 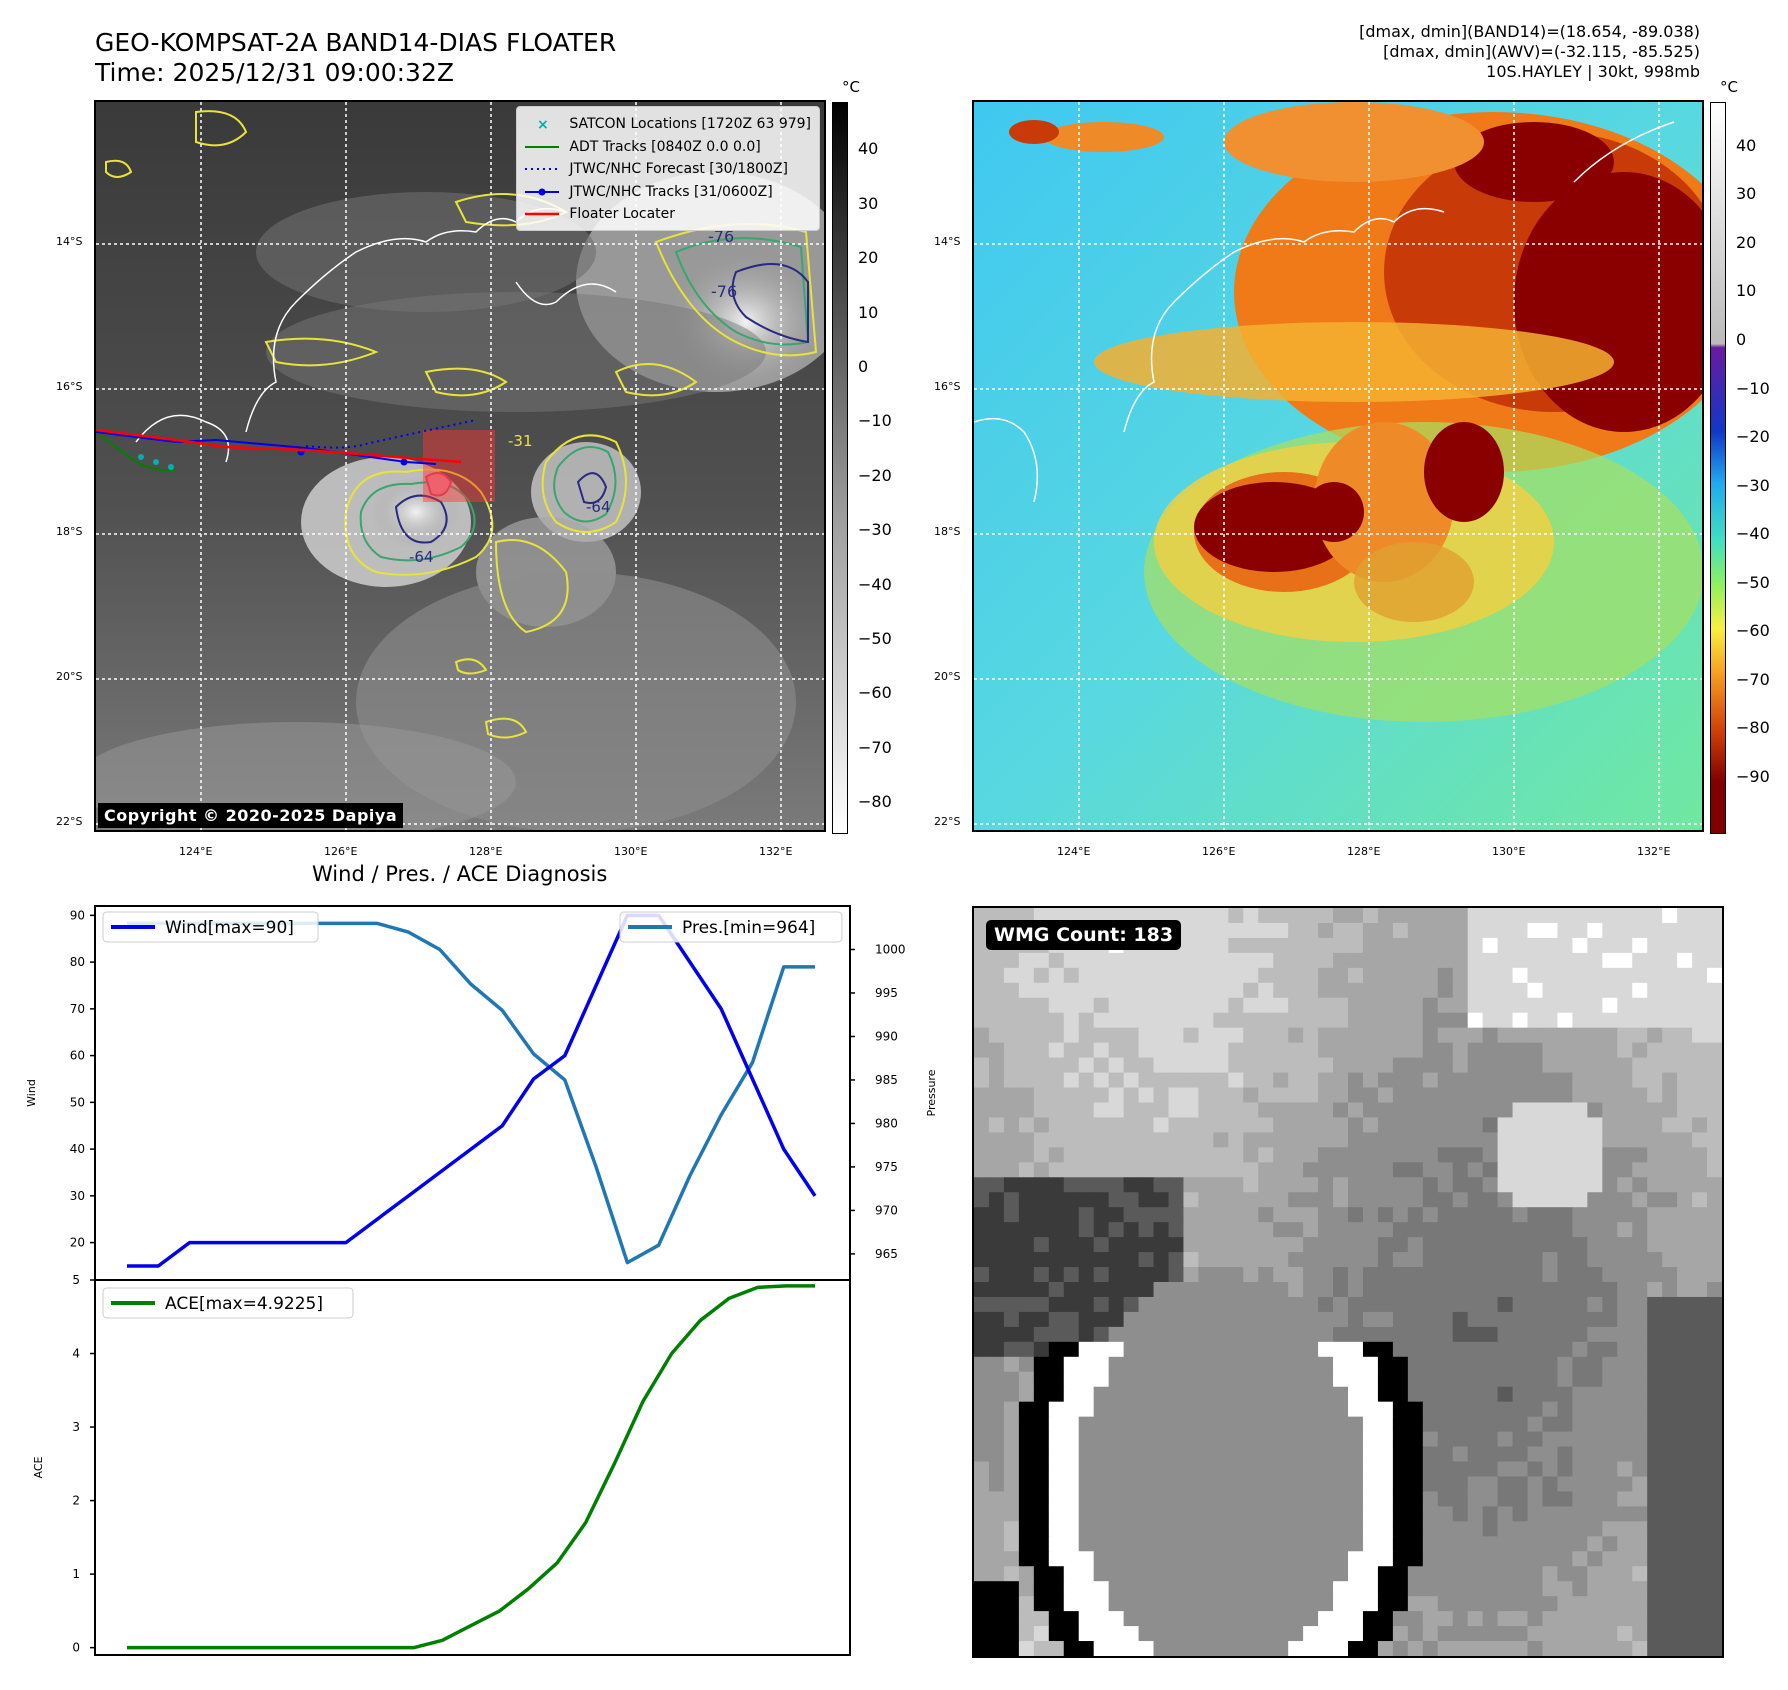 I want to click on ir-colorbar, so click(x=840, y=468).